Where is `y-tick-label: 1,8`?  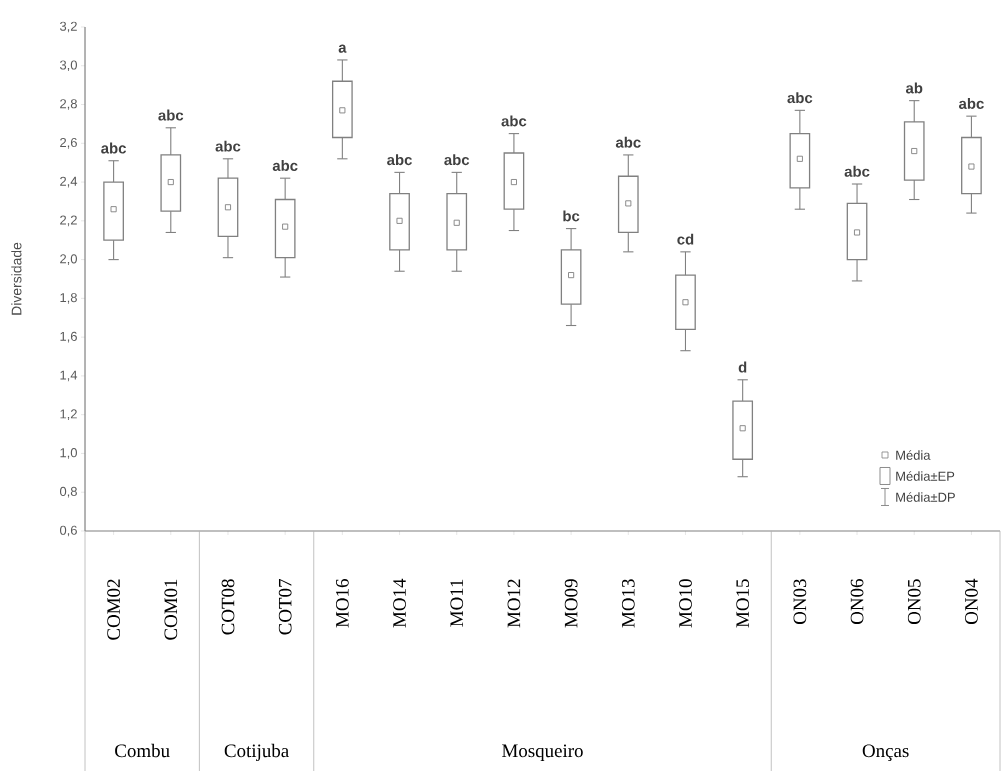 y-tick-label: 1,8 is located at coordinates (68, 298).